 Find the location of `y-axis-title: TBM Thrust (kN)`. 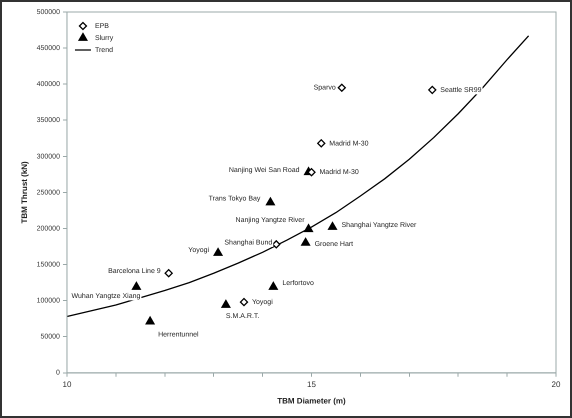

y-axis-title: TBM Thrust (kN) is located at coordinates (25, 192).